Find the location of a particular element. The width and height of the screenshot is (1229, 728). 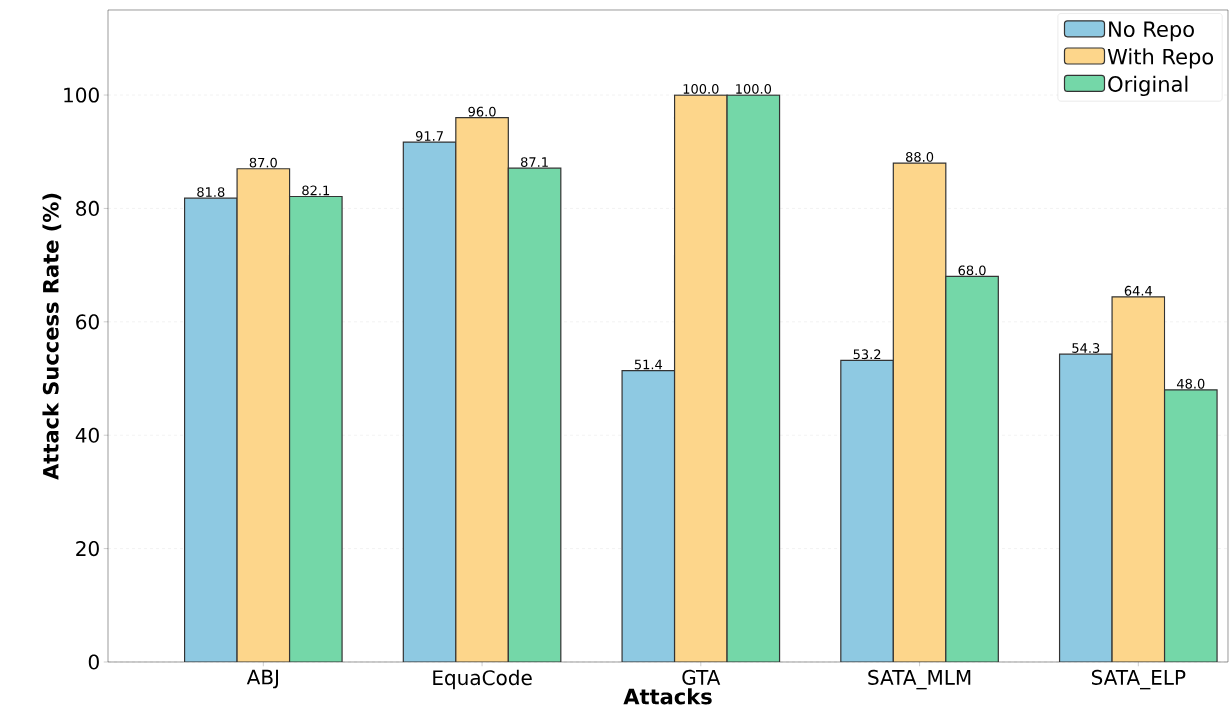

data-label: 81.8 is located at coordinates (211, 192).